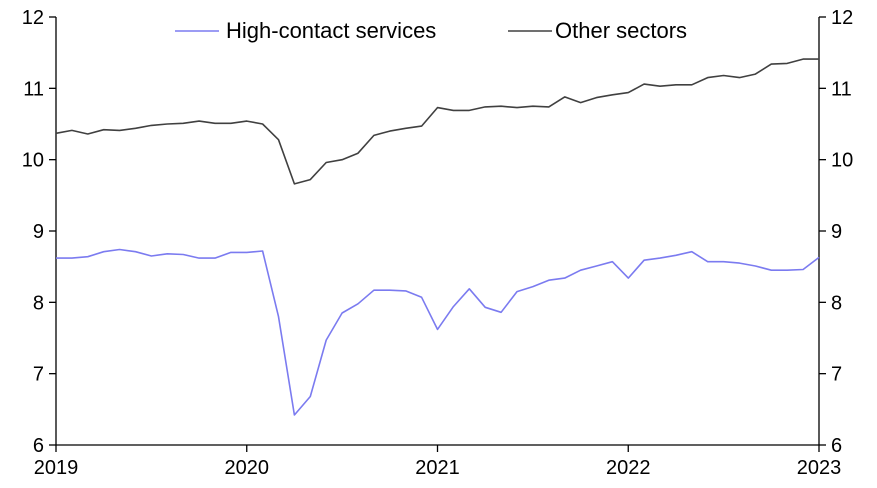 Image resolution: width=877 pixels, height=488 pixels. Describe the element at coordinates (56, 468) in the screenshot. I see `x-tick-label: 2019` at that location.